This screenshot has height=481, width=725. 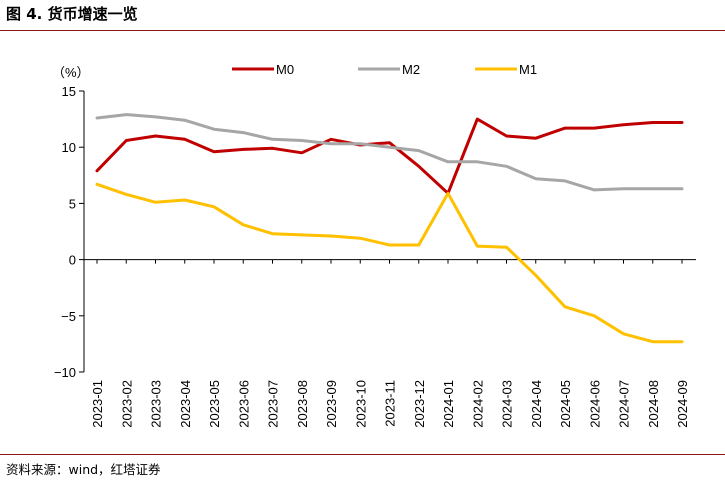 What do you see at coordinates (565, 404) in the screenshot?
I see `x-tick-label: 2024-05` at bounding box center [565, 404].